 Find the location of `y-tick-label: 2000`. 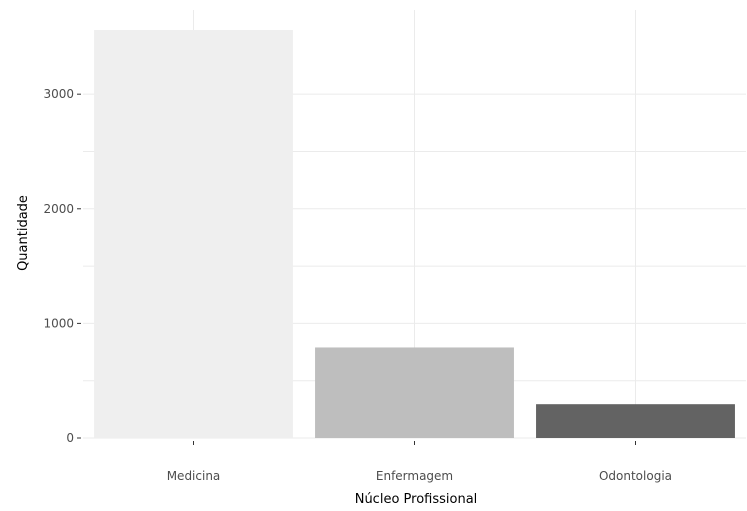

y-tick-label: 2000 is located at coordinates (58, 209).